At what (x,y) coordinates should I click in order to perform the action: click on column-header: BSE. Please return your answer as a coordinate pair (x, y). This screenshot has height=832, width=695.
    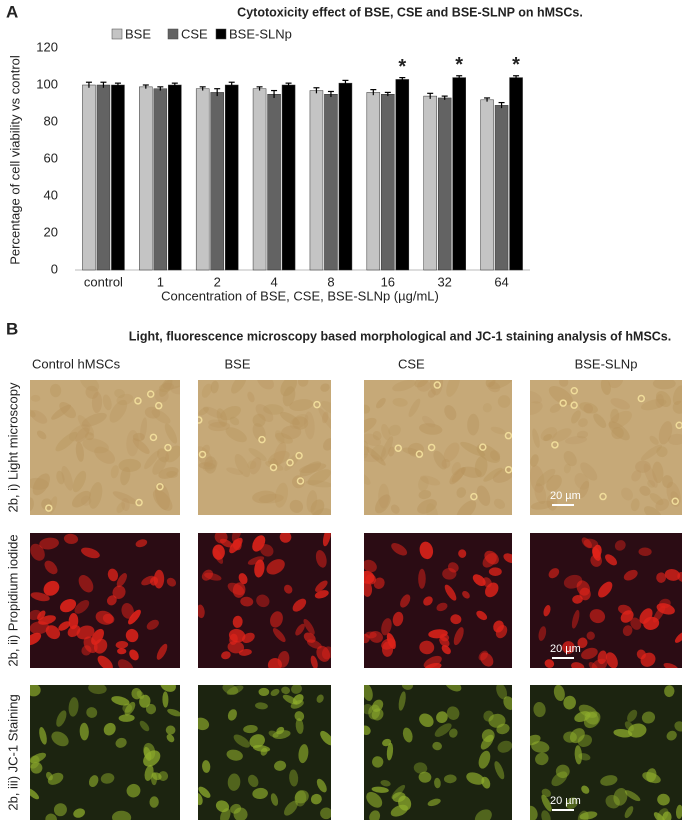
    Looking at the image, I should click on (238, 363).